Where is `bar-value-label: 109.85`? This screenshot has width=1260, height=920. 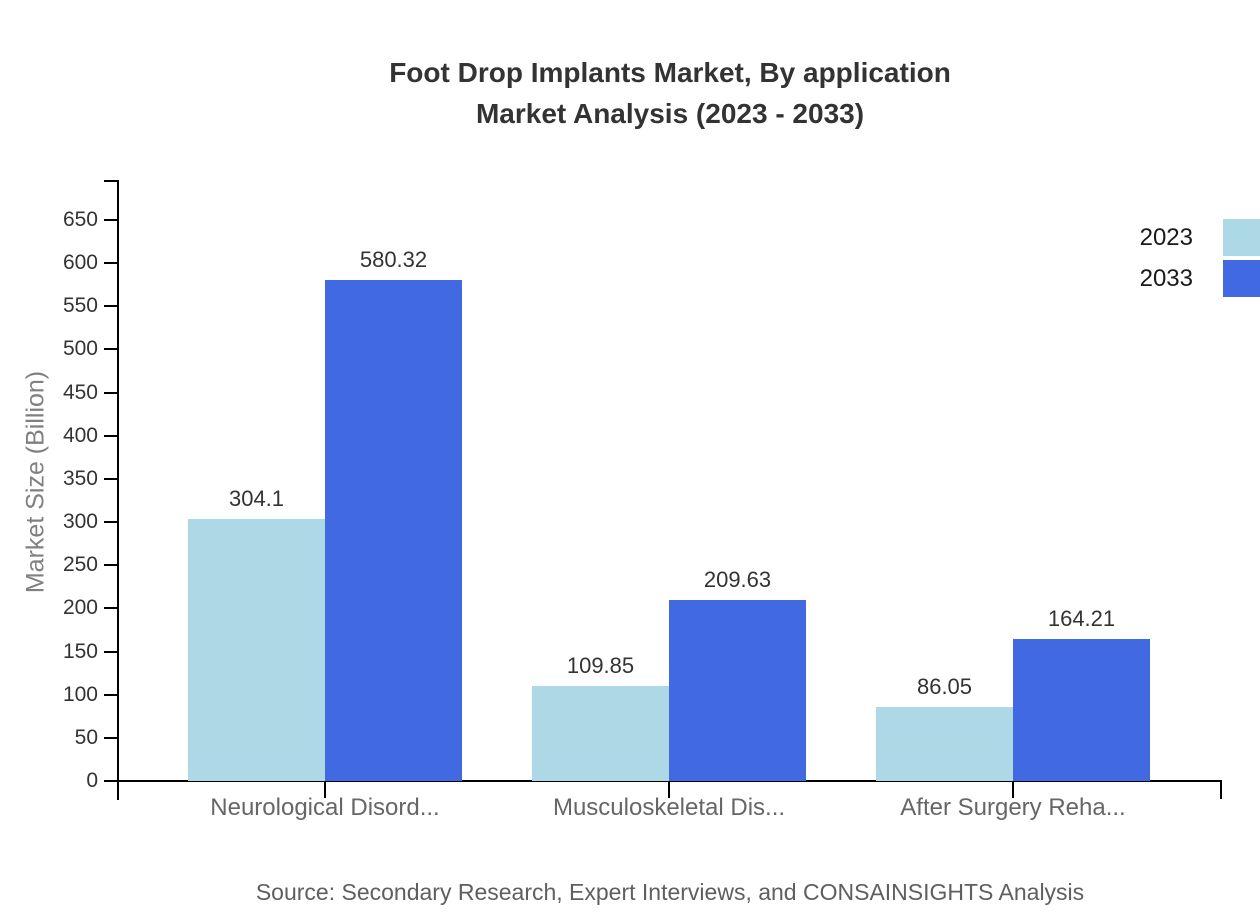 bar-value-label: 109.85 is located at coordinates (600, 666).